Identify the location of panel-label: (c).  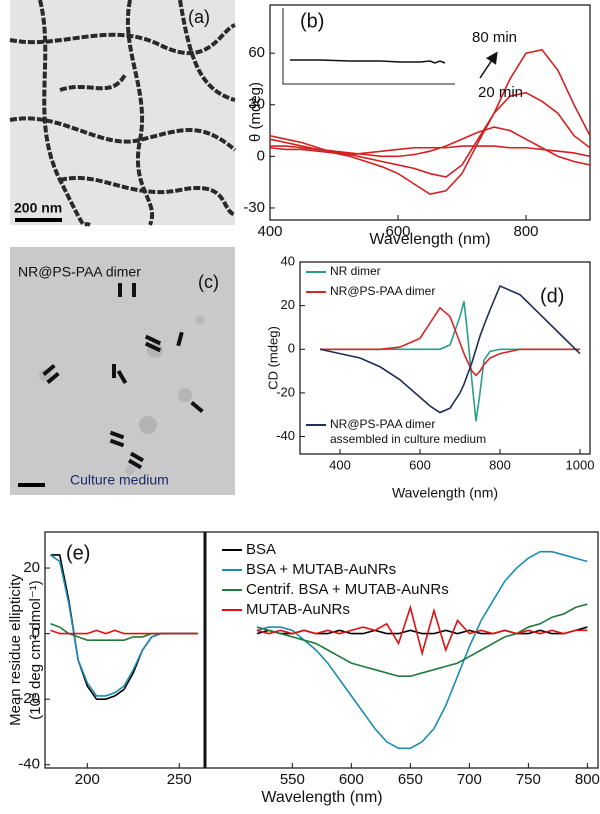
(208, 282).